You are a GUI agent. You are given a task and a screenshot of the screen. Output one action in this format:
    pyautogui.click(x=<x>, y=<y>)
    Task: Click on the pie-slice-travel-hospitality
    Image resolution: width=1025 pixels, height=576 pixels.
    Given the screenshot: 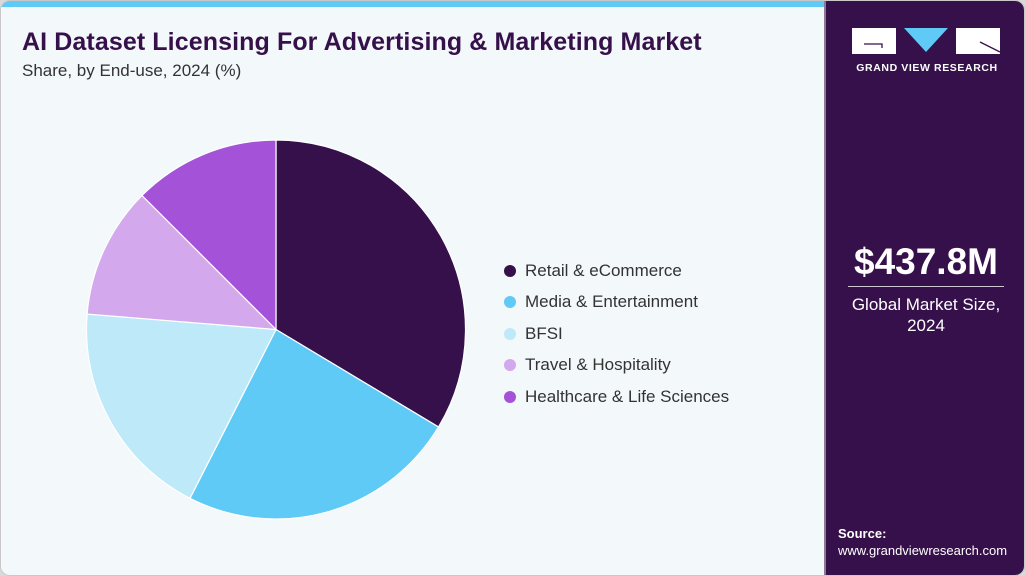 What is the action you would take?
    pyautogui.click(x=182, y=262)
    